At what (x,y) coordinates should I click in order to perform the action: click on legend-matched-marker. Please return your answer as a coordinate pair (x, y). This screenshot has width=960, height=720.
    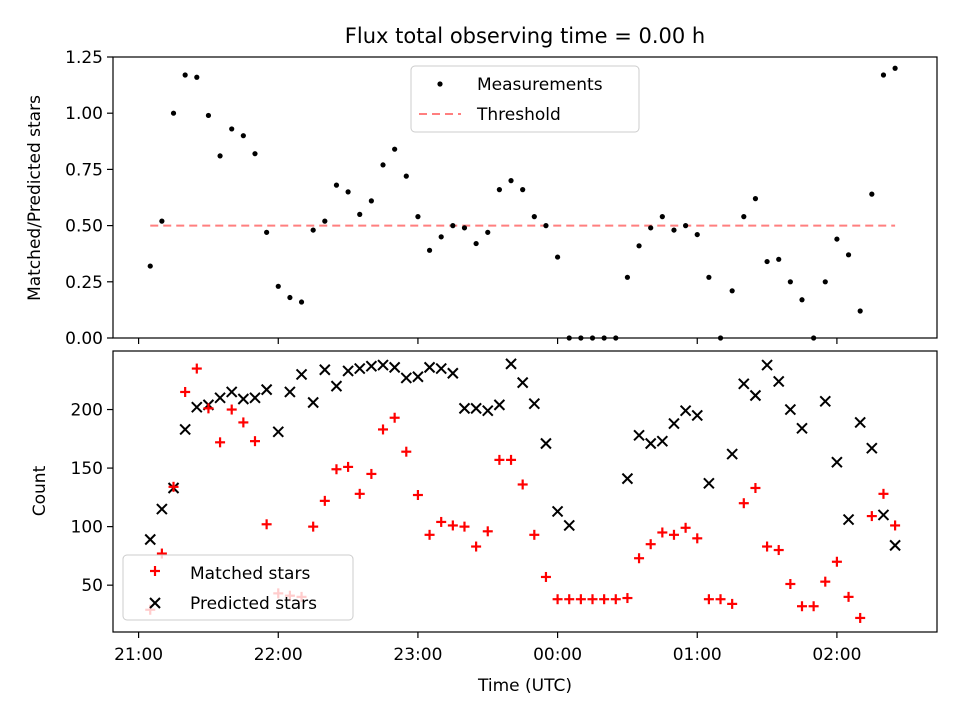
    Looking at the image, I should click on (155, 571).